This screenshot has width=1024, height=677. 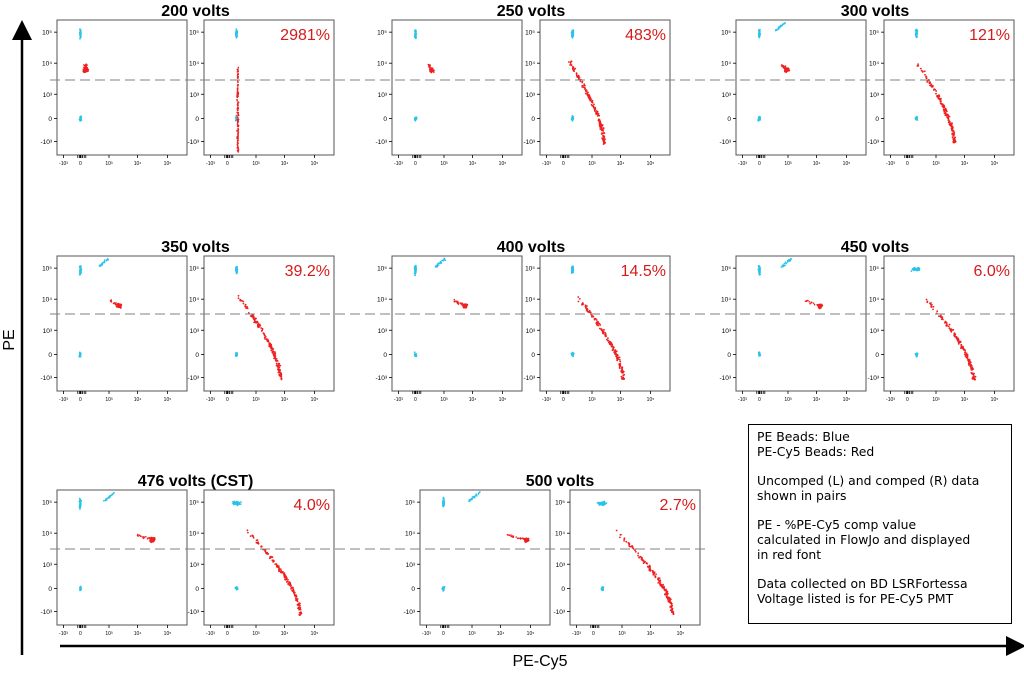 I want to click on plot-3-comped: 10⁵ 10⁴ 10³ 0 -10³ -10³ 0 10³ 10⁴ 10⁵, so click(x=261, y=329).